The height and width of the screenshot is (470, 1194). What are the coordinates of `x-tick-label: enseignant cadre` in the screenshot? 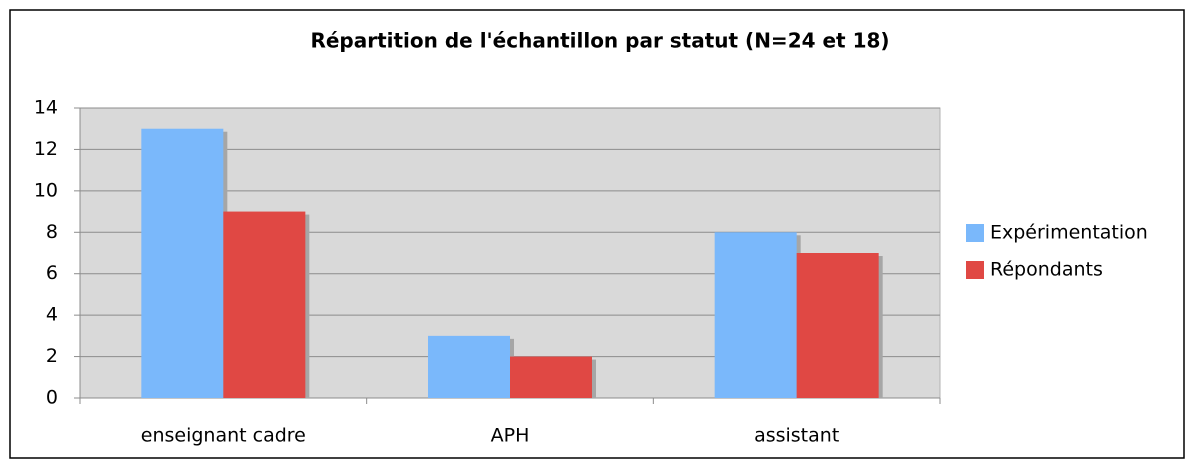 It's located at (223, 436).